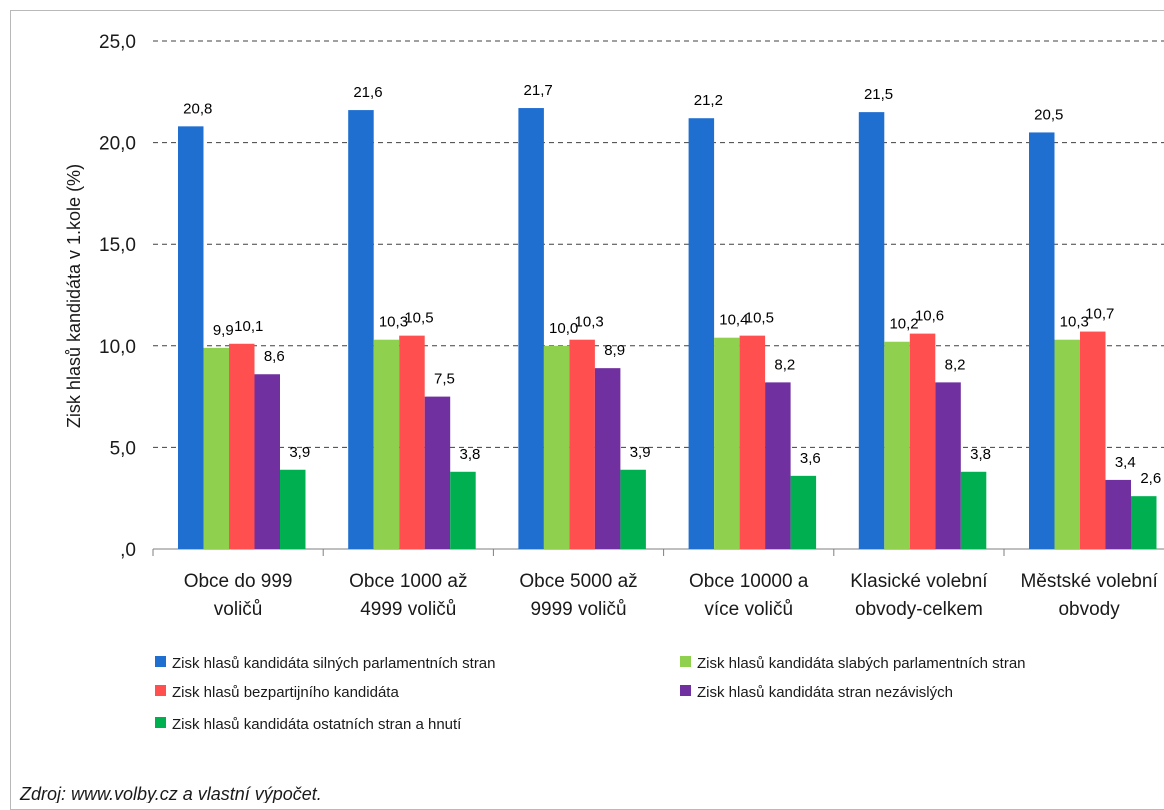  What do you see at coordinates (919, 581) in the screenshot?
I see `category-label: Klasické volební` at bounding box center [919, 581].